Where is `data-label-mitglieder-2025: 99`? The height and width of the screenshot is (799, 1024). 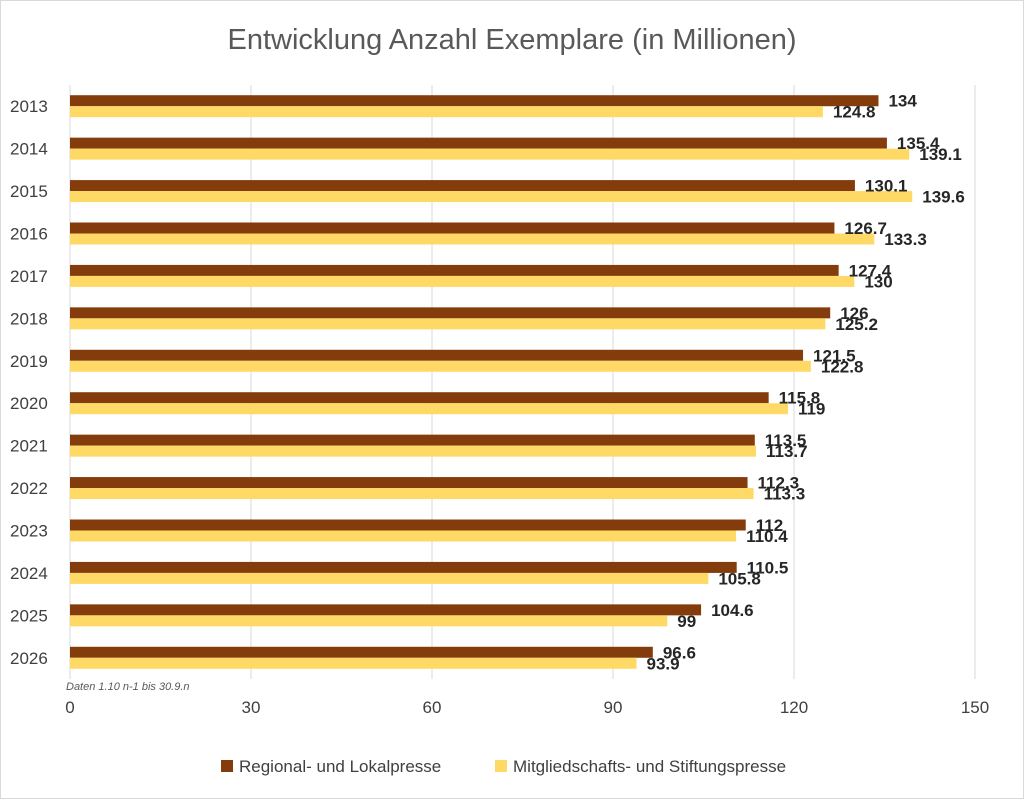
data-label-mitglieder-2025: 99 is located at coordinates (686, 621).